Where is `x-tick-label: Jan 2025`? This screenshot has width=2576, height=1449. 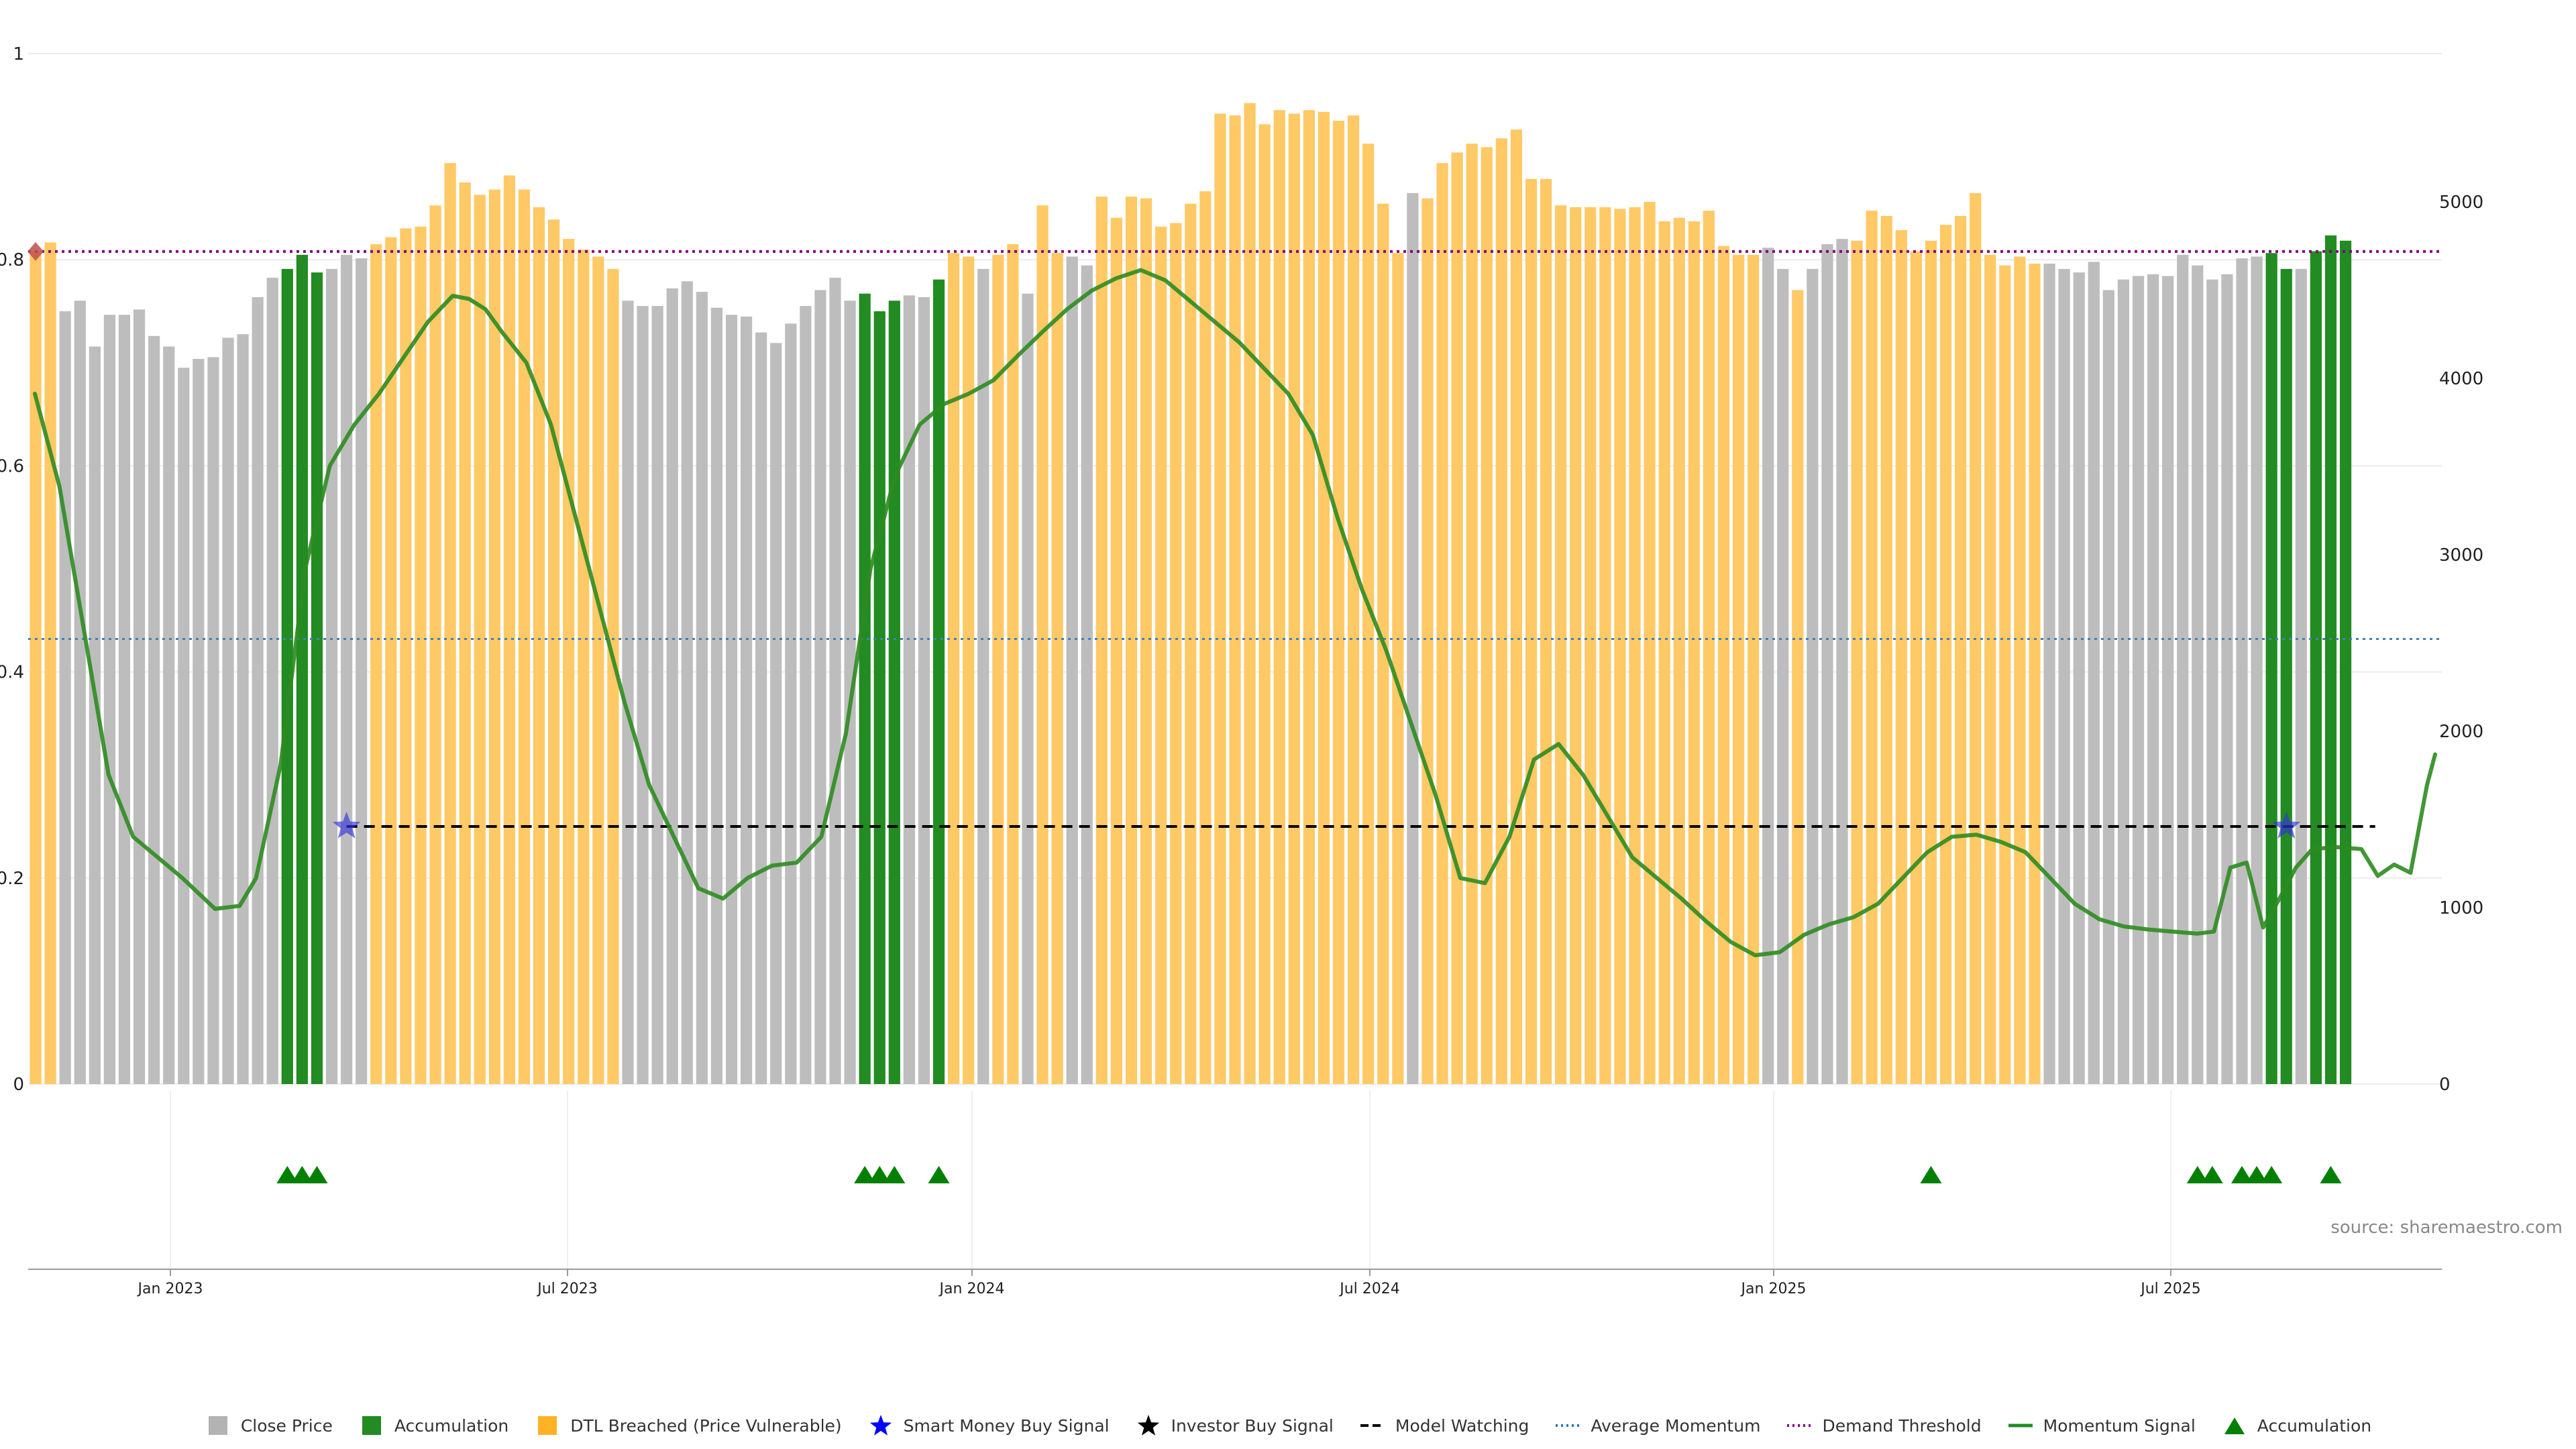
x-tick-label: Jan 2025 is located at coordinates (1773, 1289).